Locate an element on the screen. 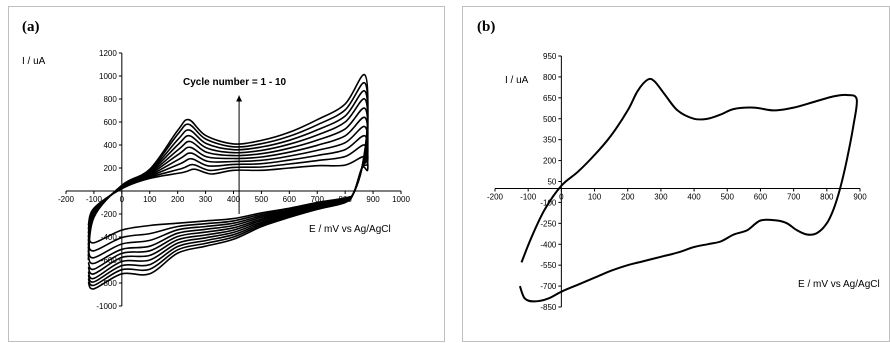 The height and width of the screenshot is (343, 890). panel-label-b: (b) is located at coordinates (486, 27).